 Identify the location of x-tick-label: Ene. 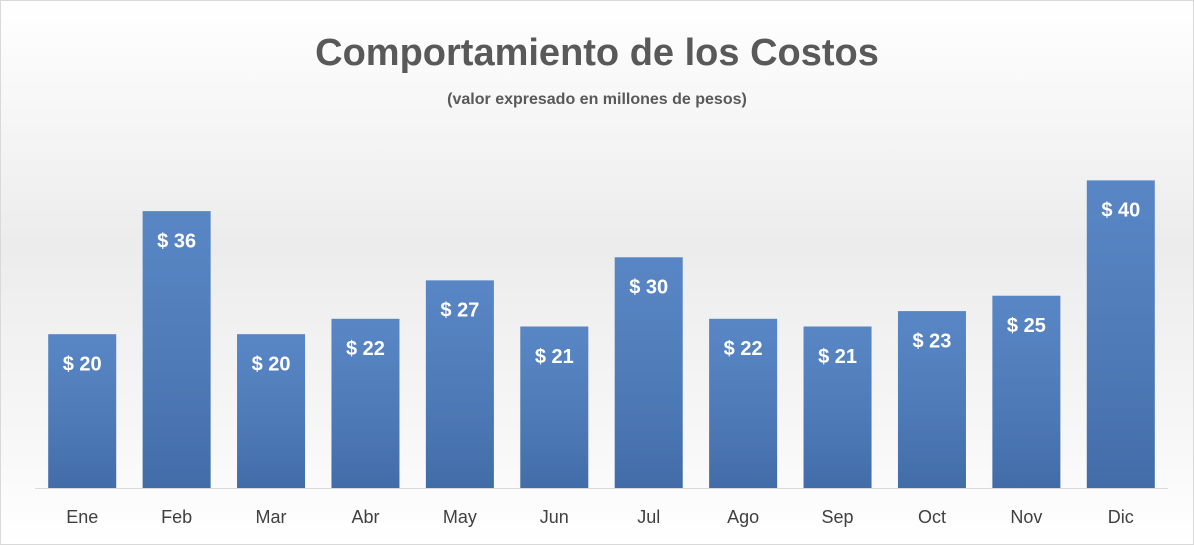
(82, 517).